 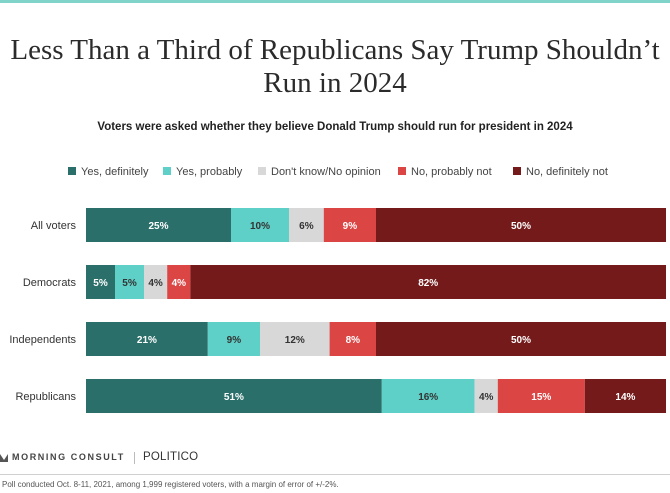 What do you see at coordinates (68, 457) in the screenshot?
I see `morning-consult-logo-text: MORNING CONSULT` at bounding box center [68, 457].